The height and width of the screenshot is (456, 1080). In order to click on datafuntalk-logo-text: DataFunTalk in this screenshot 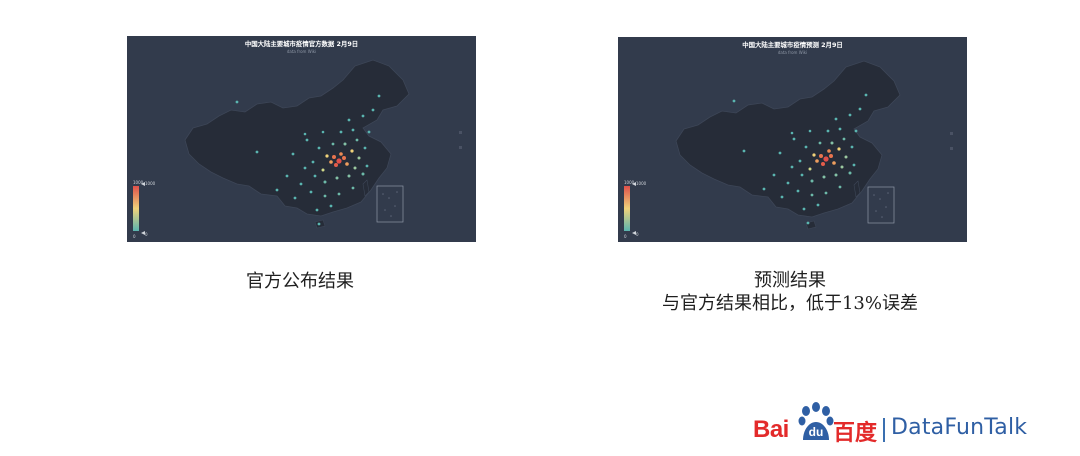, I will do `click(959, 427)`.